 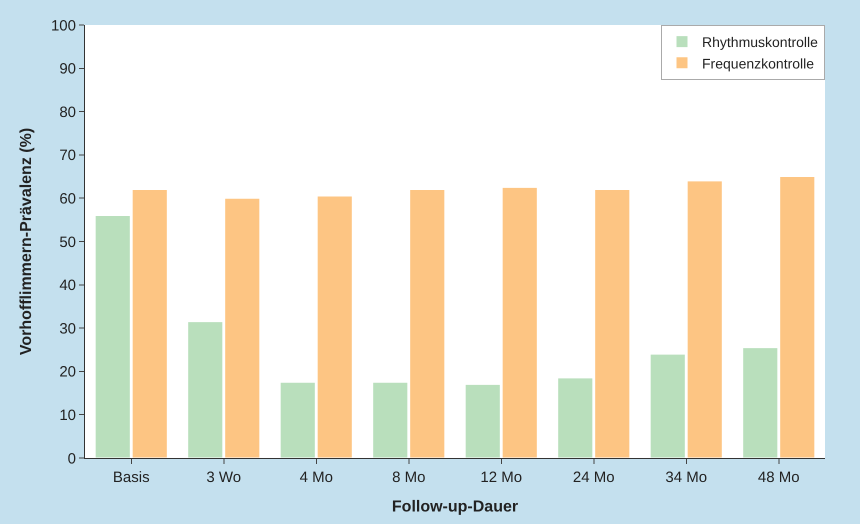 What do you see at coordinates (760, 42) in the screenshot?
I see `legend-label: Rhythmuskontrolle` at bounding box center [760, 42].